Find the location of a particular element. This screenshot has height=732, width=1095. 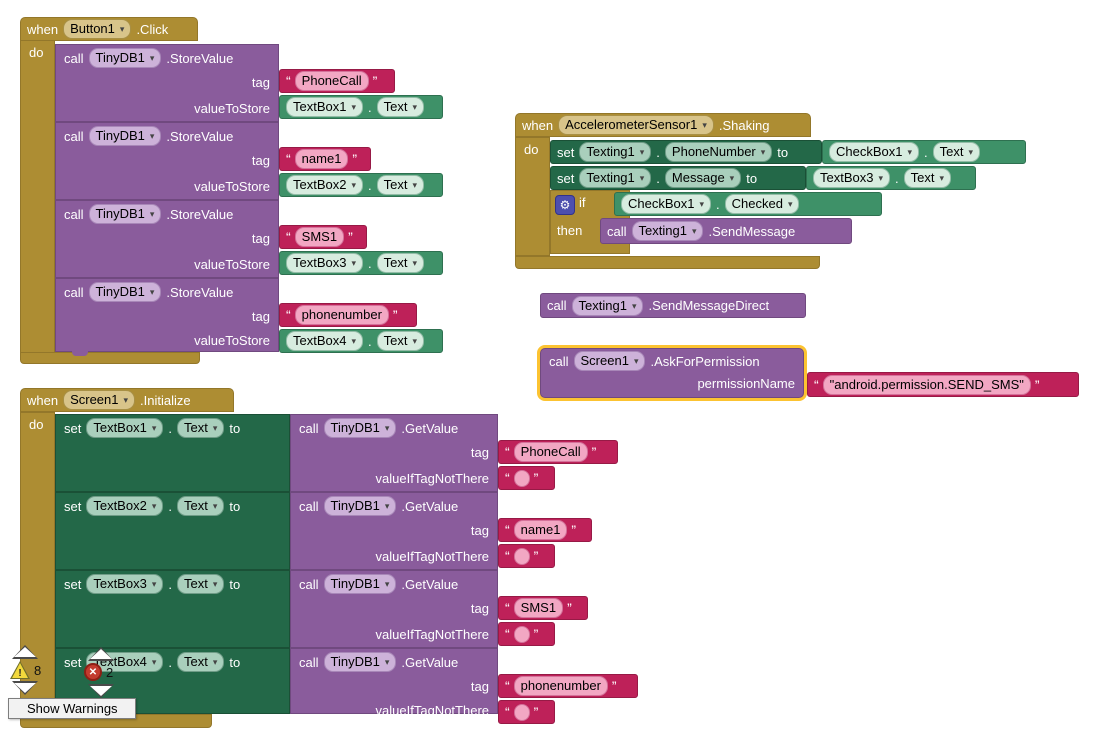

event-label: .Shaking is located at coordinates (744, 125).